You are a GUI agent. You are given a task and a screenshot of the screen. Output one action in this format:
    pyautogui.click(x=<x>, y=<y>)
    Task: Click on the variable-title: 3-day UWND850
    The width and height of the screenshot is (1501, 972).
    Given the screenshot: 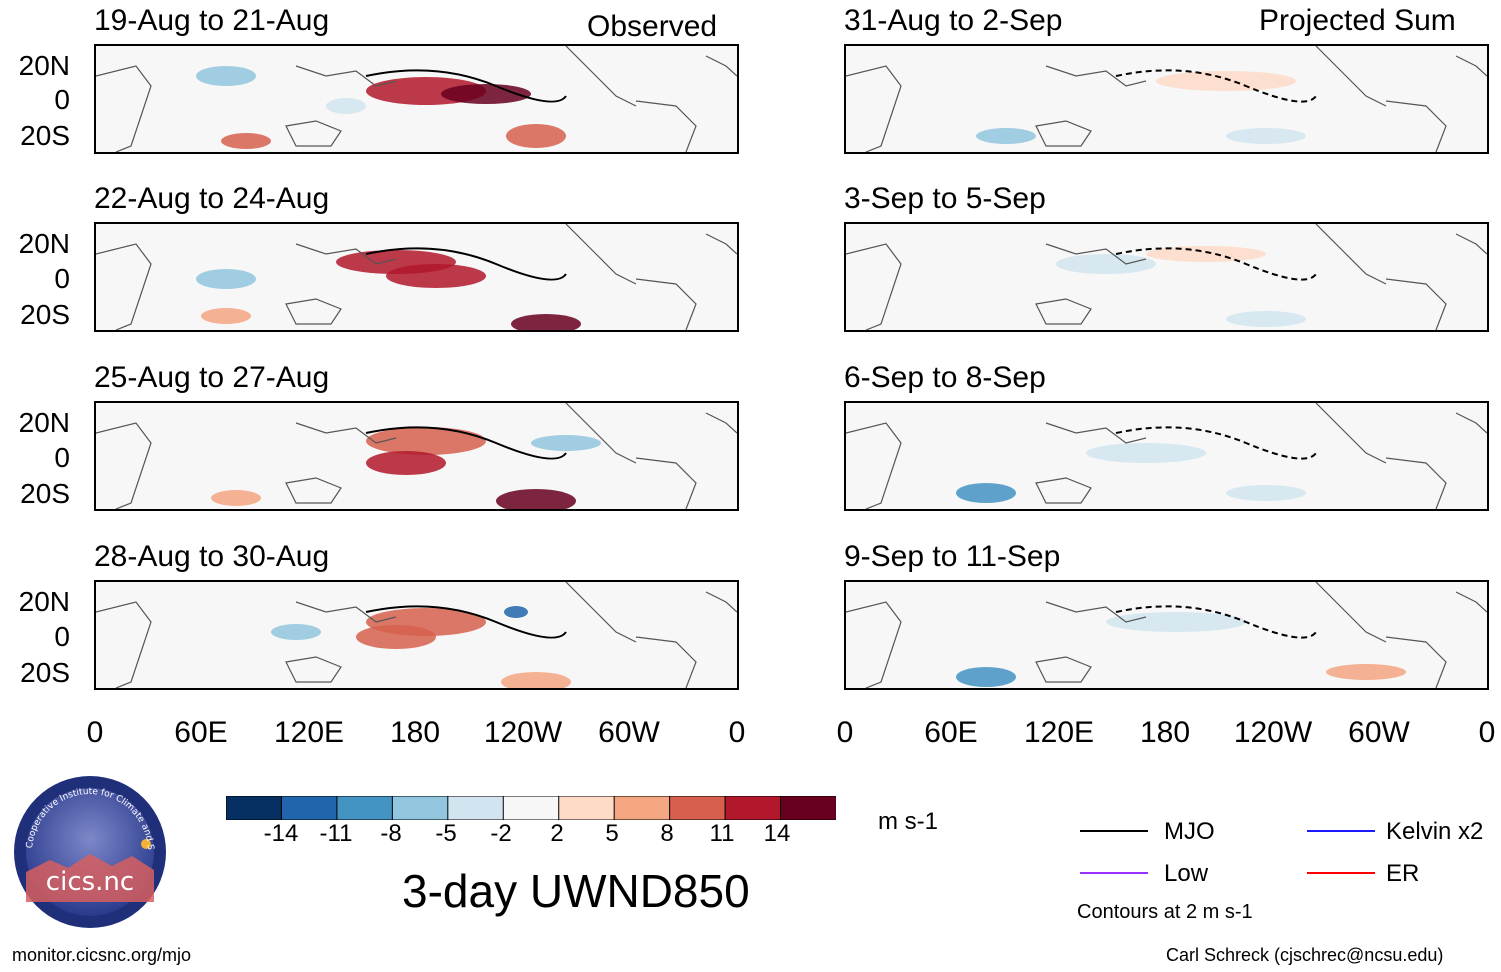 What is the action you would take?
    pyautogui.click(x=576, y=891)
    